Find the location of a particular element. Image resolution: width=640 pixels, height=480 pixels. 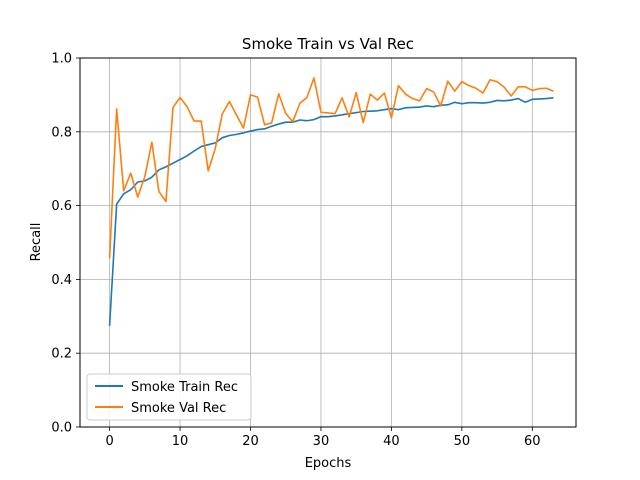

x-tick-label: 10 is located at coordinates (180, 441).